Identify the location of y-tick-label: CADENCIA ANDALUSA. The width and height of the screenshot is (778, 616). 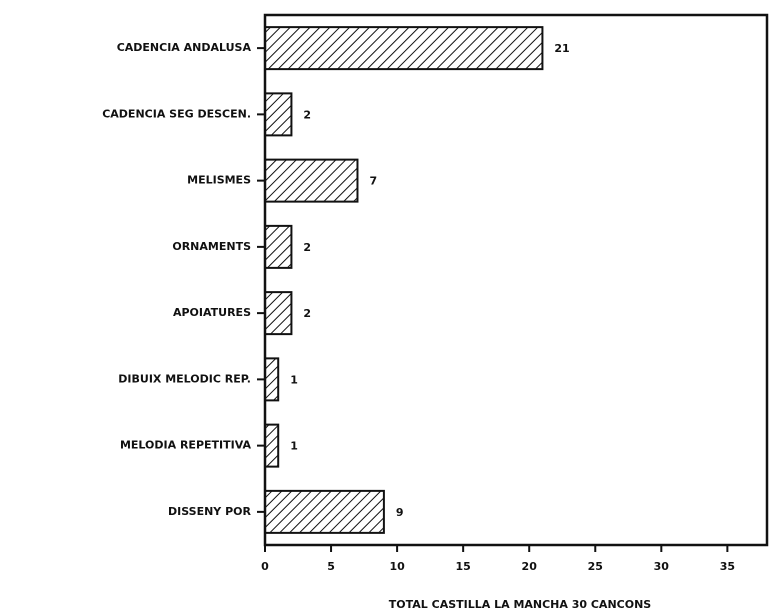
(184, 47).